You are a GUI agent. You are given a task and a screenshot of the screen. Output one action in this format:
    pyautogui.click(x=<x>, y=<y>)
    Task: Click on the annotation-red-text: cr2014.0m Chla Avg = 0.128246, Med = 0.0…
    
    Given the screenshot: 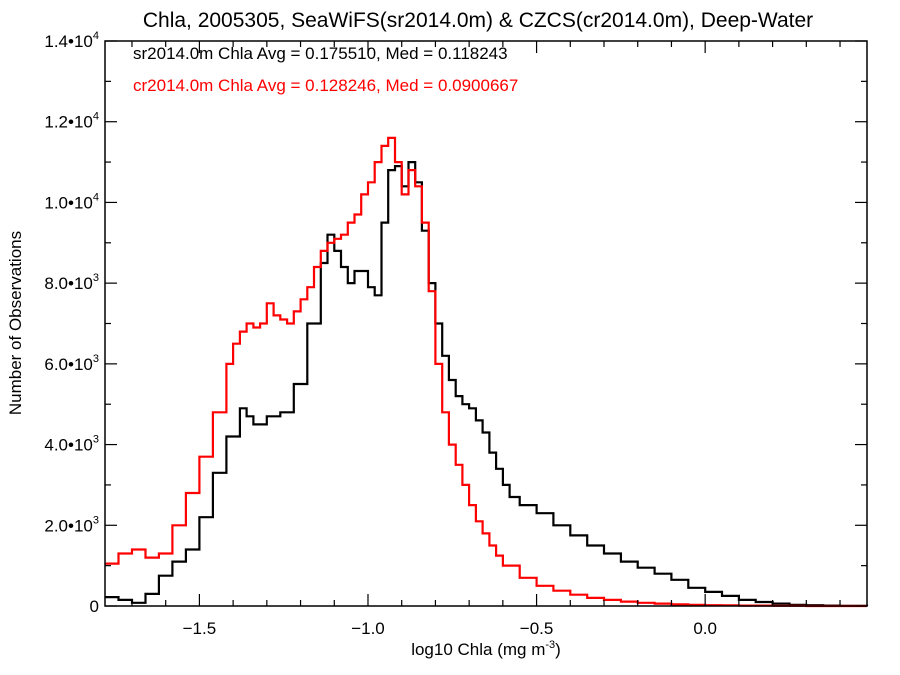 What is the action you would take?
    pyautogui.click(x=325, y=85)
    